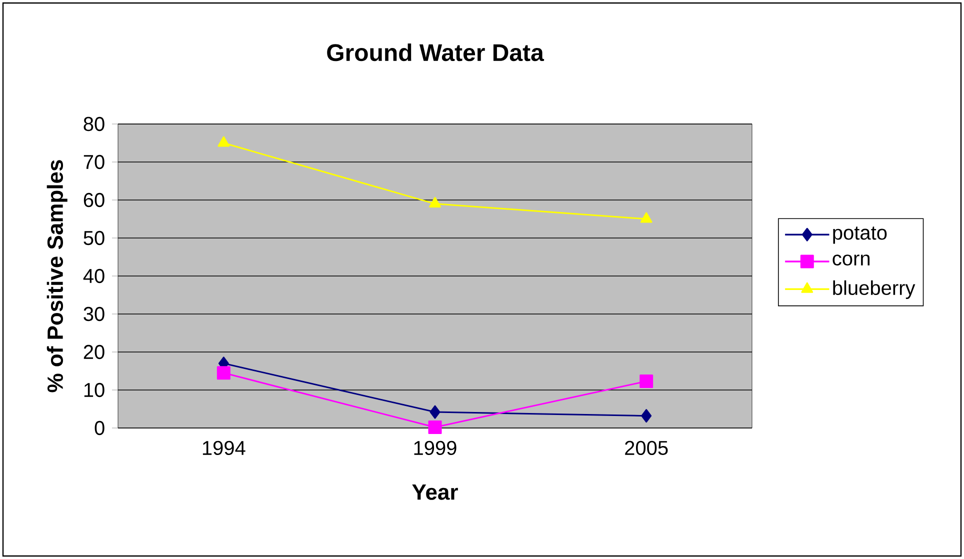 This screenshot has width=964, height=559. Describe the element at coordinates (99, 428) in the screenshot. I see `y-tick-label: 0` at that location.